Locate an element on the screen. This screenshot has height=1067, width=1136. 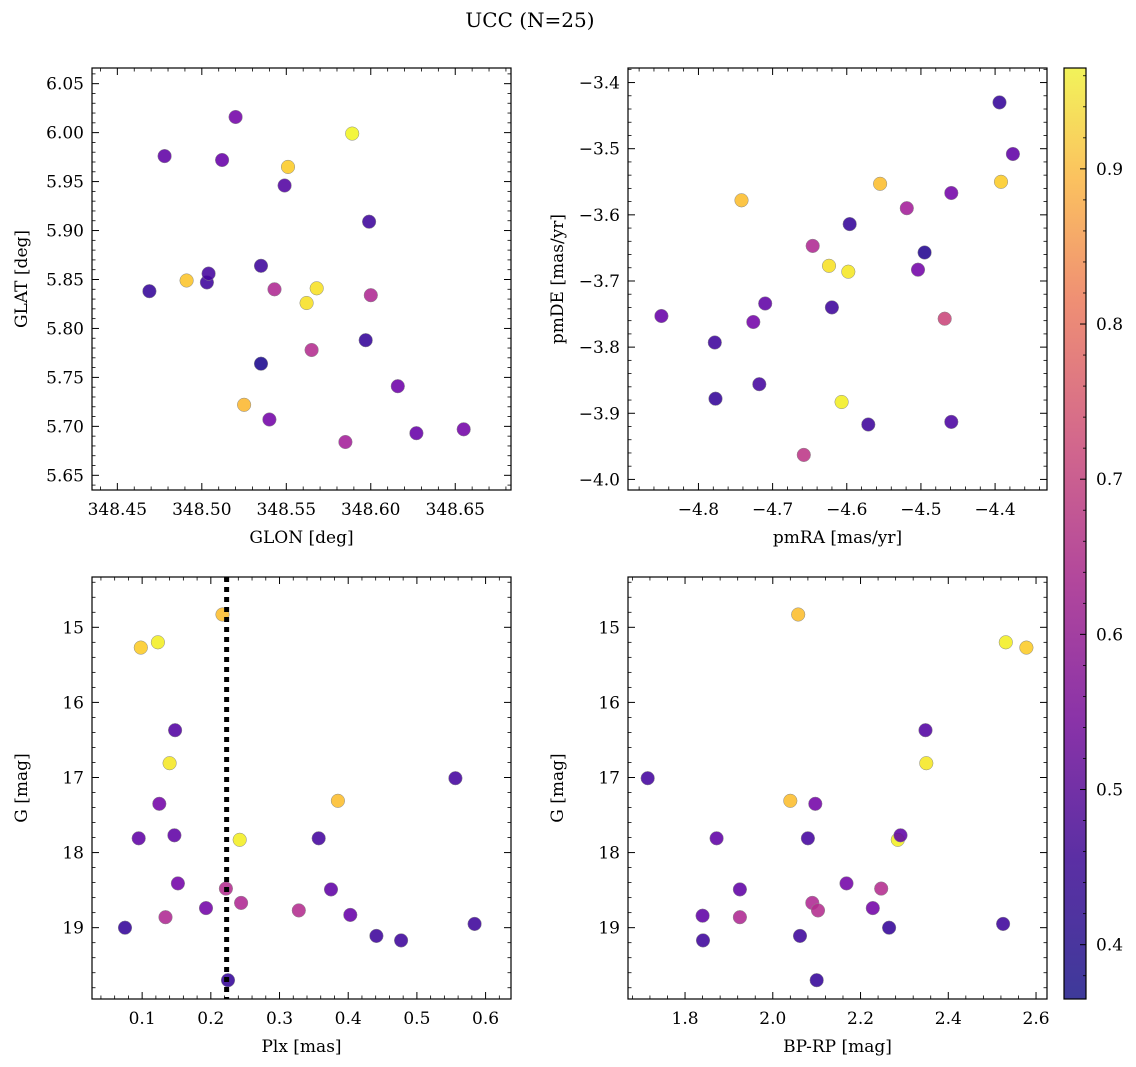
y-tick-label: 6.00 is located at coordinates (65, 134).